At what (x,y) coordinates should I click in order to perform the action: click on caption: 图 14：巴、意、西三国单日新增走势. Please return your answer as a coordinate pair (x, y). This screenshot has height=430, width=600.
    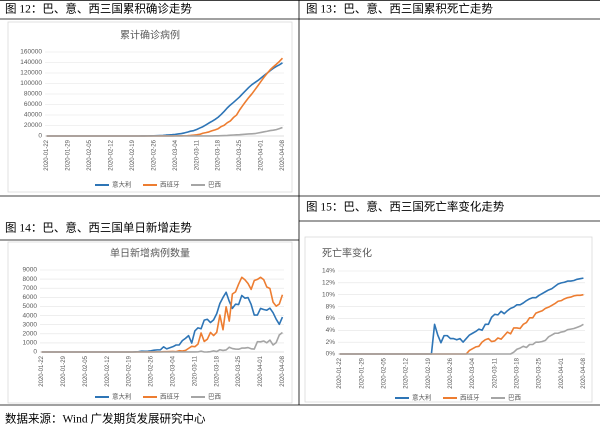
    Looking at the image, I should click on (98, 228).